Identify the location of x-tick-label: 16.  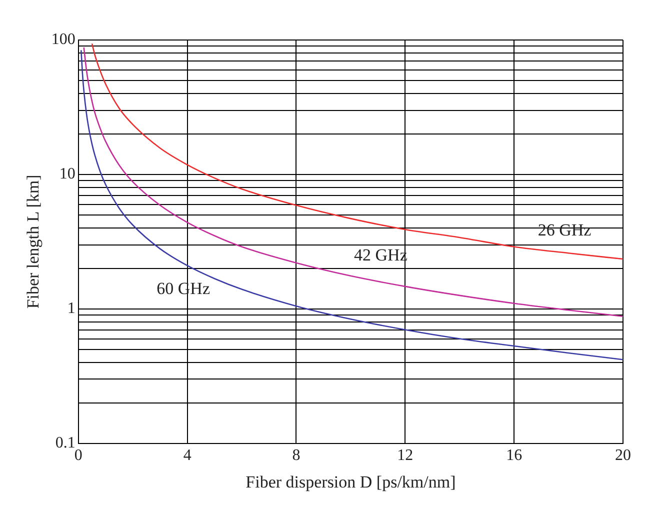
(514, 455).